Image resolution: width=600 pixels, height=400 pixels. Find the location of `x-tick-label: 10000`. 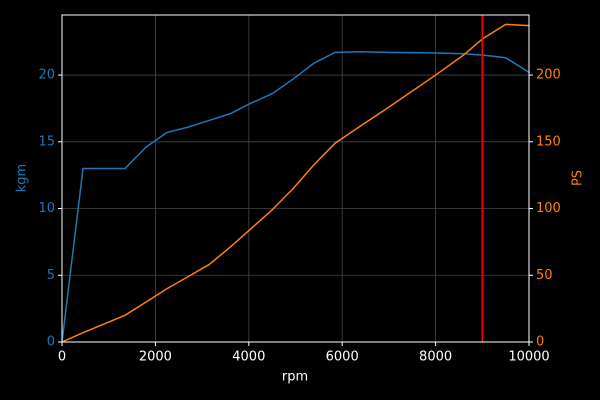

x-tick-label: 10000 is located at coordinates (528, 357).